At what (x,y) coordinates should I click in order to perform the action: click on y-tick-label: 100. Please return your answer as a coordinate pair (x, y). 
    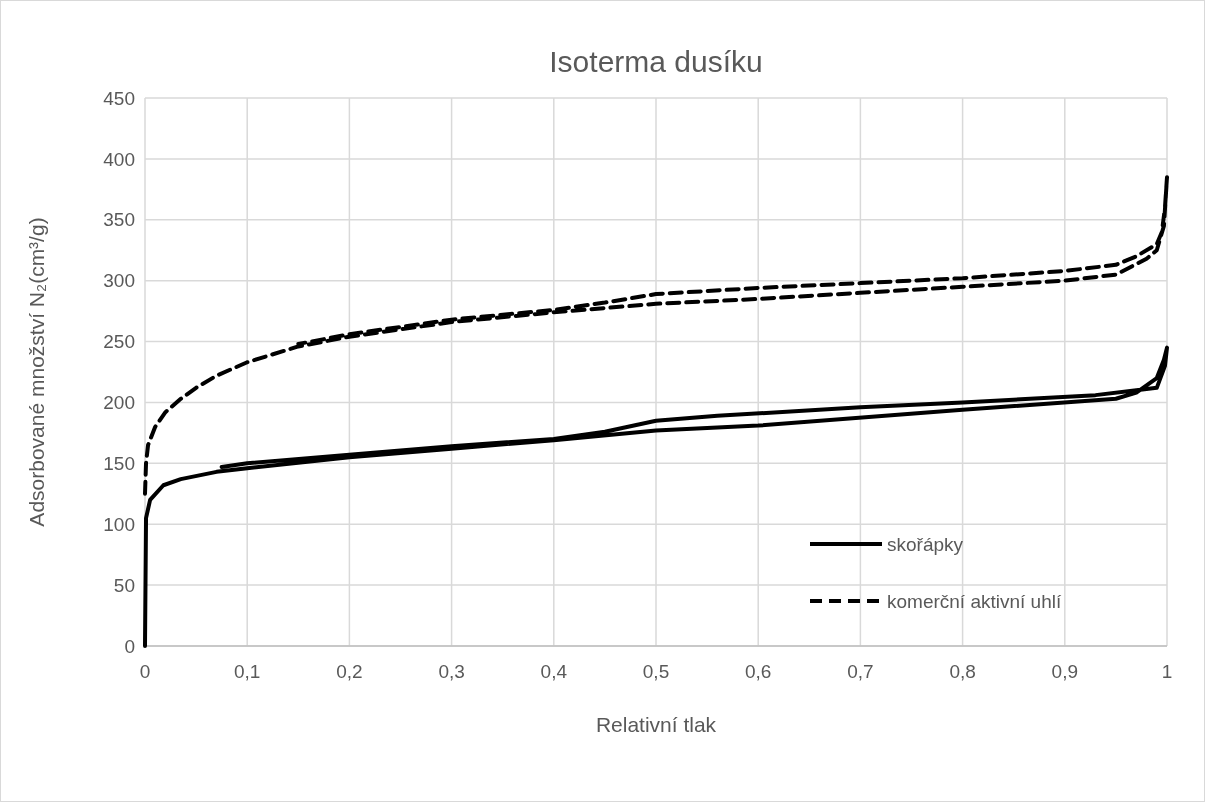
    Looking at the image, I should click on (119, 524).